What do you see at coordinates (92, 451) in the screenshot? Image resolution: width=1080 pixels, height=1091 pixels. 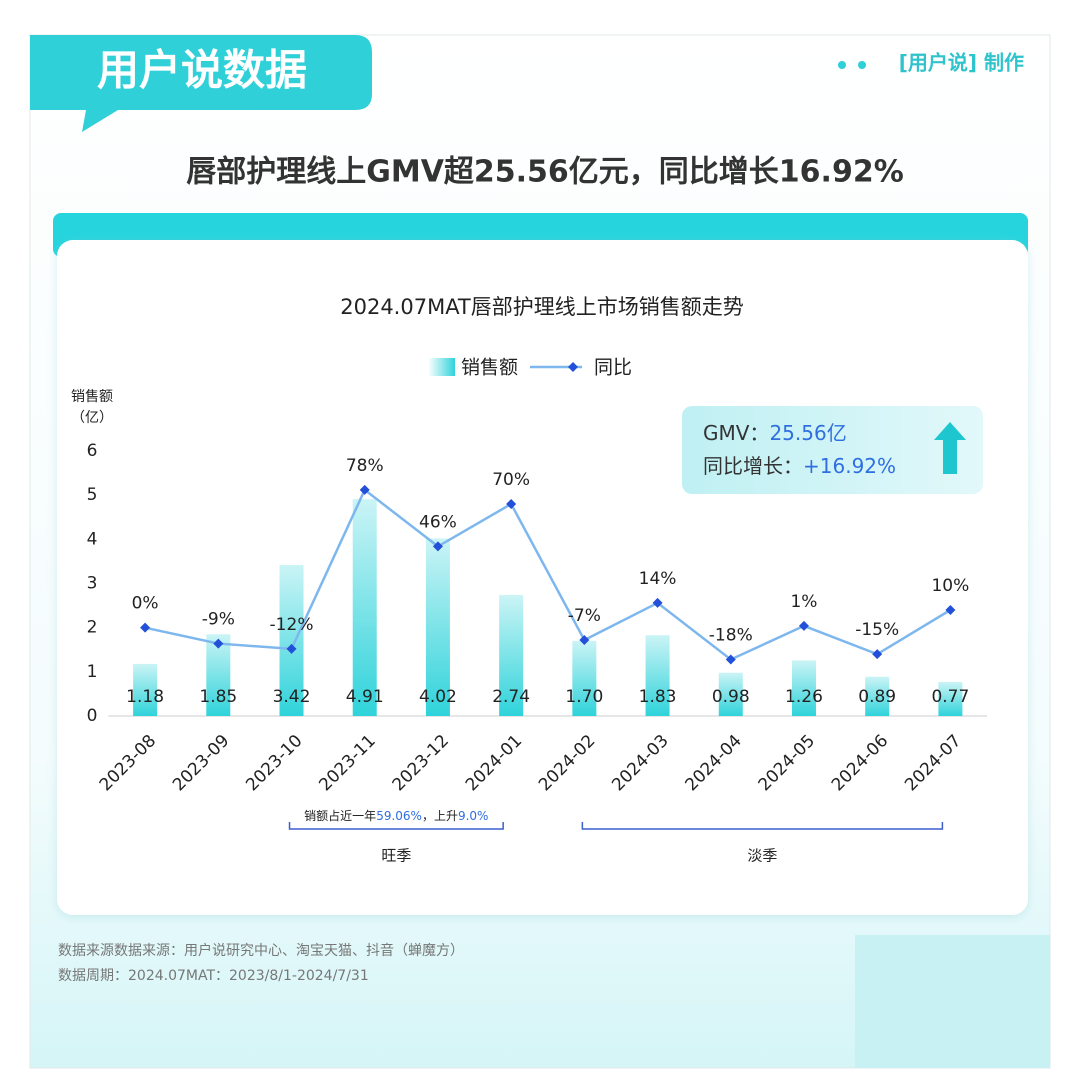 I see `y-tick-label: 6` at bounding box center [92, 451].